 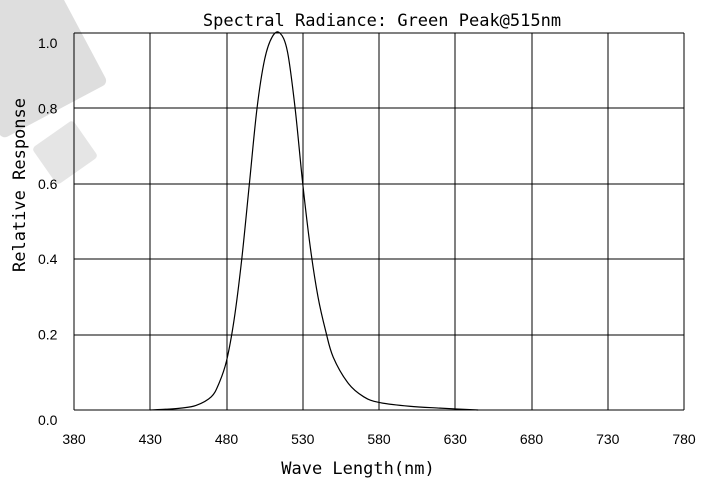 I want to click on x-tick-labels: 380 430 480 530 580 630 680 730 780, so click(x=379, y=439).